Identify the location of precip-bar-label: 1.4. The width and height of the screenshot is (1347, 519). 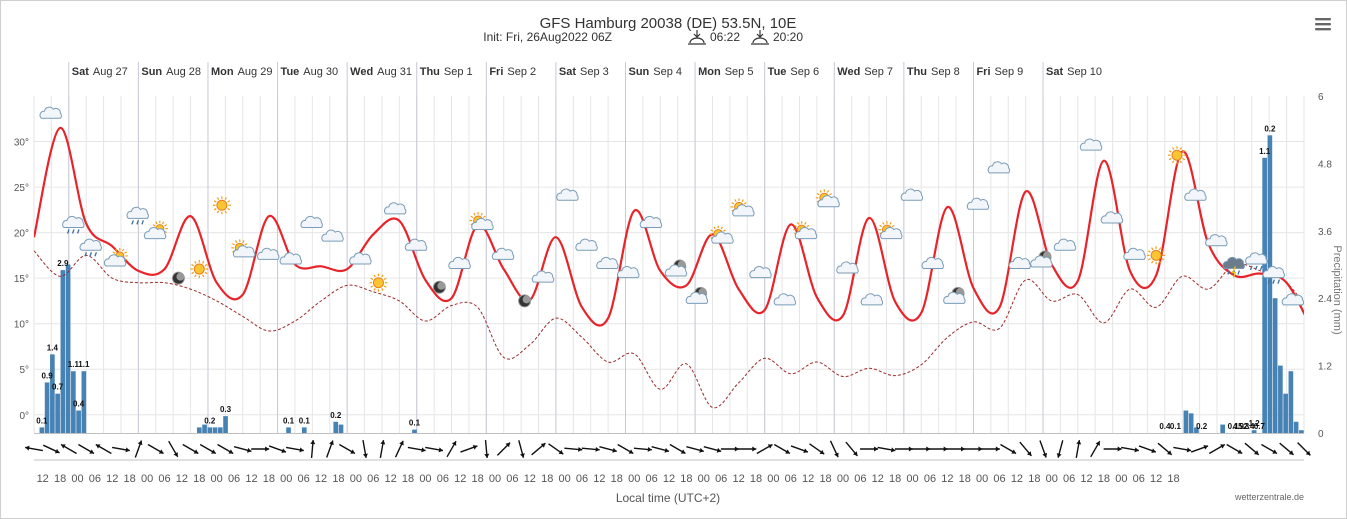
(53, 347).